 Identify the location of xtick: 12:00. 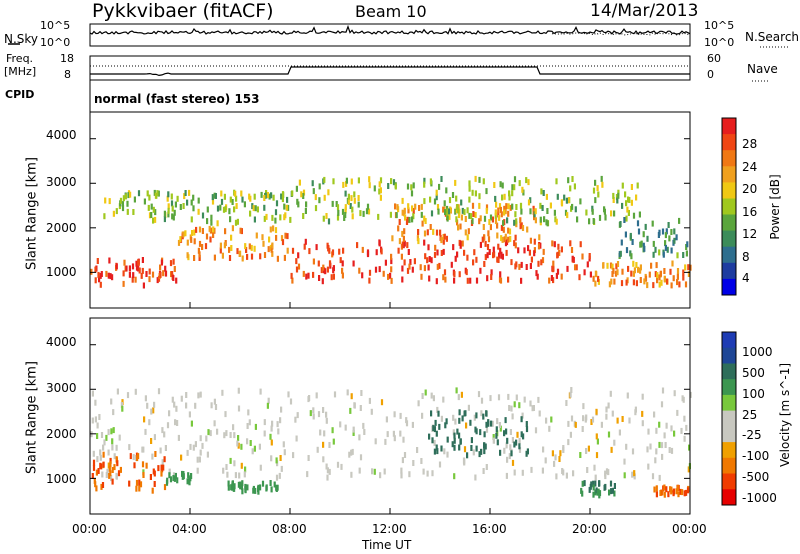
(389, 529).